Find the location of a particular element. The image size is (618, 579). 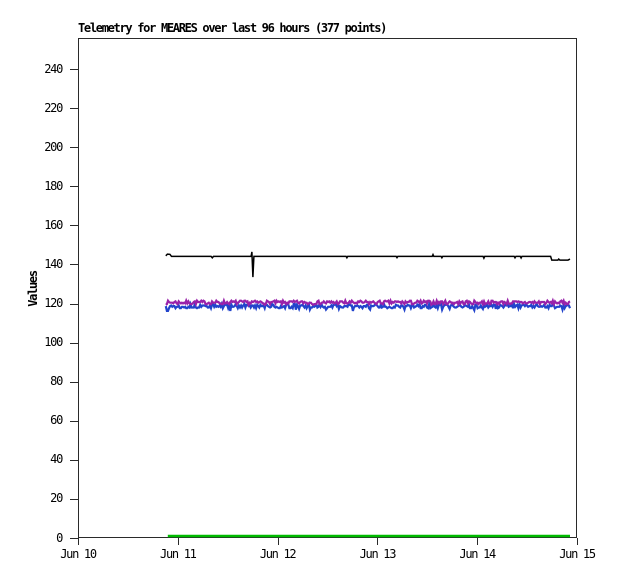

y-tick-label: 160 is located at coordinates (53, 224).